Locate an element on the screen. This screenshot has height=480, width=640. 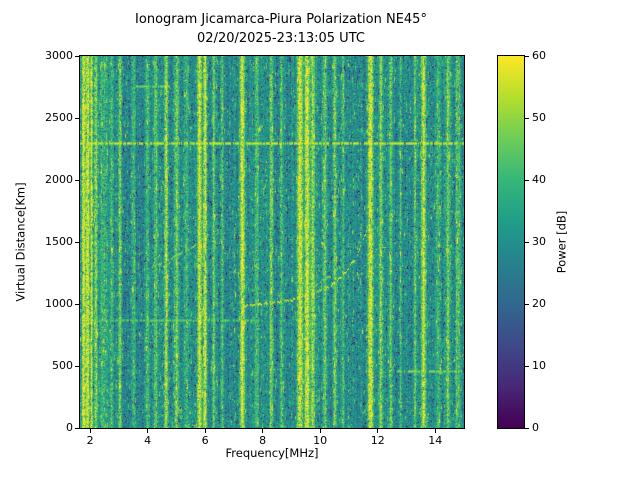
colorbar-gradient is located at coordinates (511, 242).